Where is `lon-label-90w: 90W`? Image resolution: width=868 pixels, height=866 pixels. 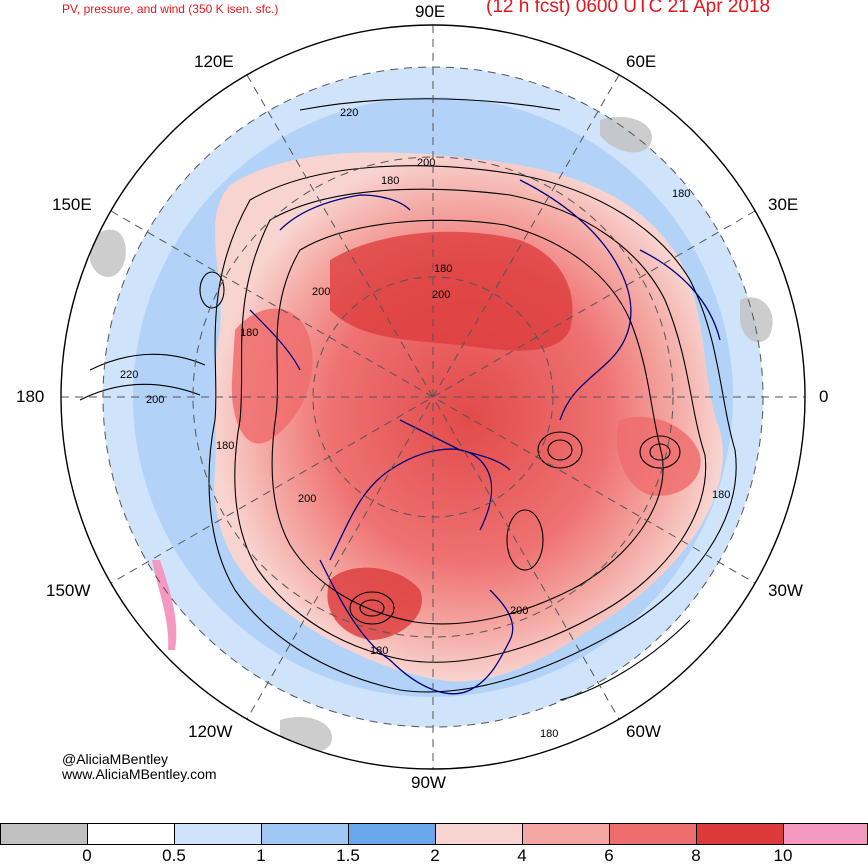
lon-label-90w: 90W is located at coordinates (428, 782).